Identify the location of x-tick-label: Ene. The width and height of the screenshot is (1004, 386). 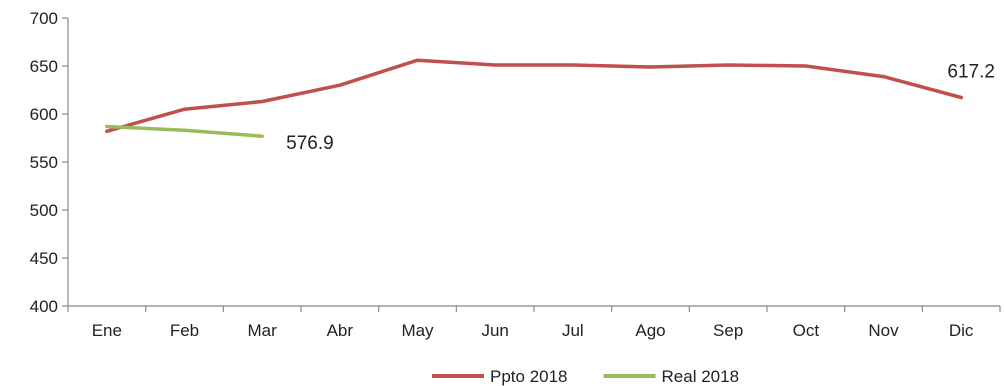
(107, 330).